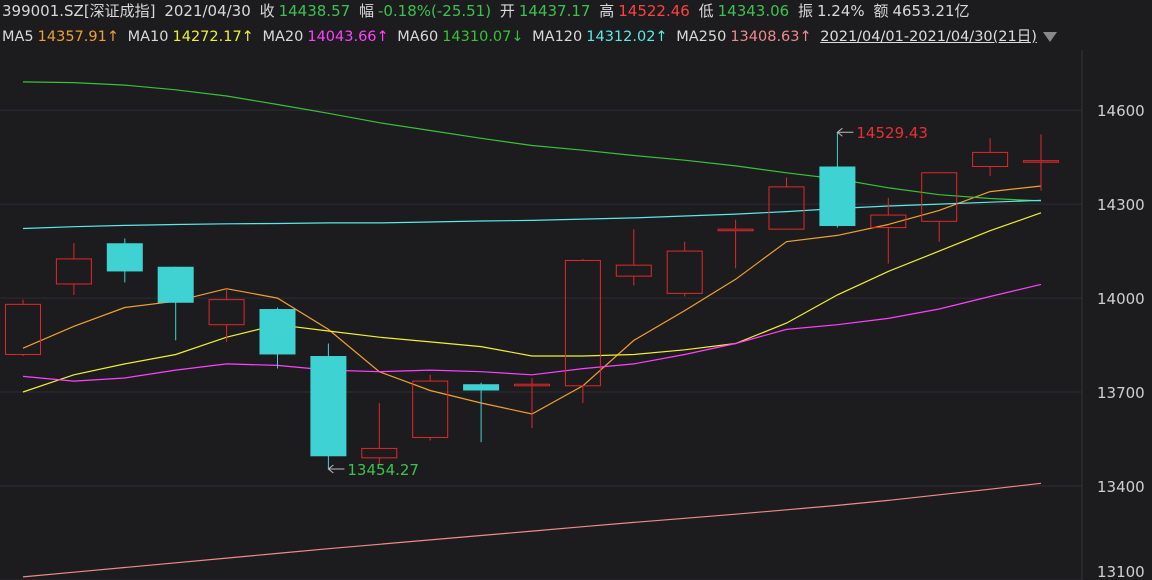  I want to click on ma120-value: 14312.02↑, so click(627, 37).